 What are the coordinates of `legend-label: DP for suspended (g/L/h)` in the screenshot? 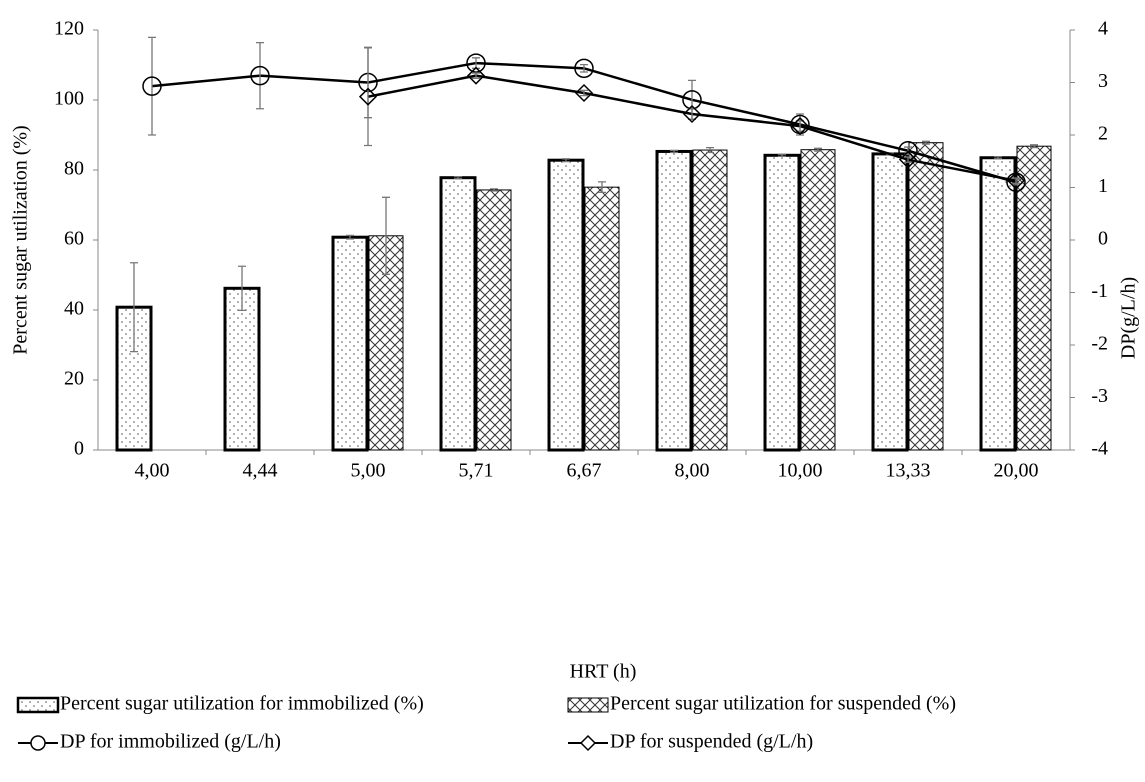 It's located at (711, 742).